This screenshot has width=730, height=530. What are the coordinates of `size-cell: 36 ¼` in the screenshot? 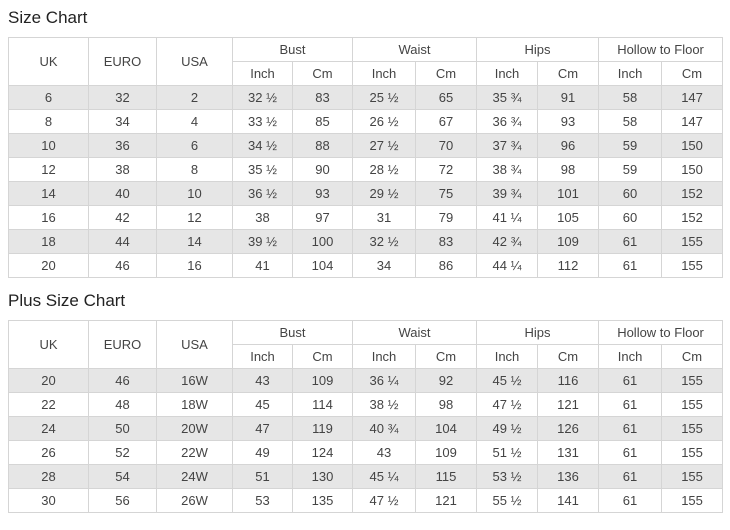 It's located at (384, 380).